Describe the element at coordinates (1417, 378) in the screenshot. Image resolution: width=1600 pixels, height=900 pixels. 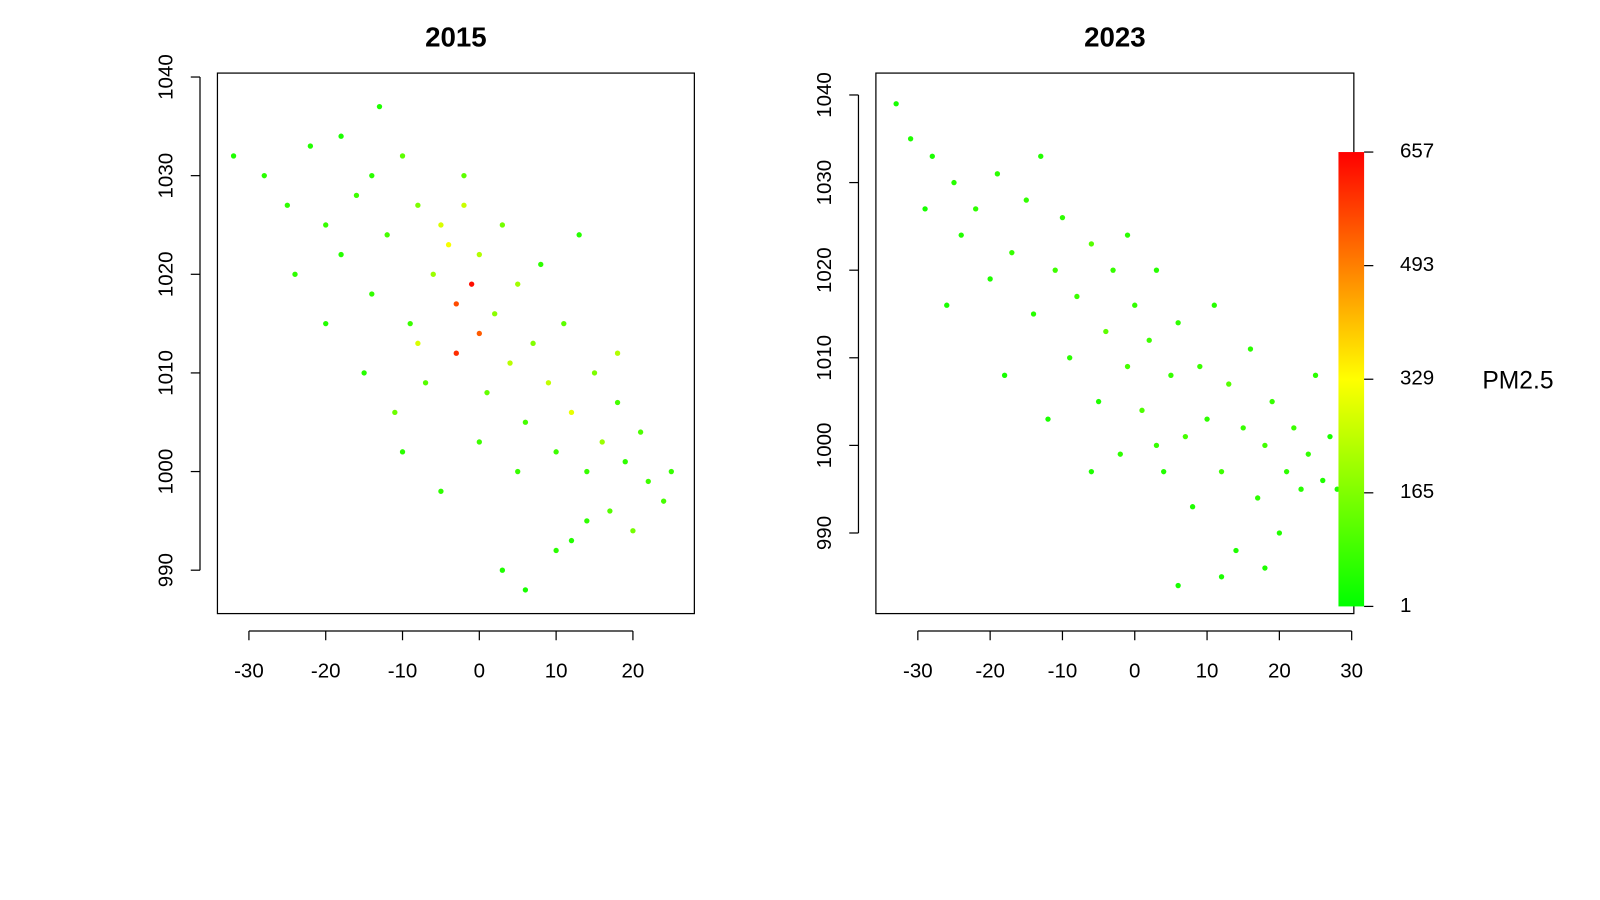
I see `colorbar-tick-label: 329` at that location.